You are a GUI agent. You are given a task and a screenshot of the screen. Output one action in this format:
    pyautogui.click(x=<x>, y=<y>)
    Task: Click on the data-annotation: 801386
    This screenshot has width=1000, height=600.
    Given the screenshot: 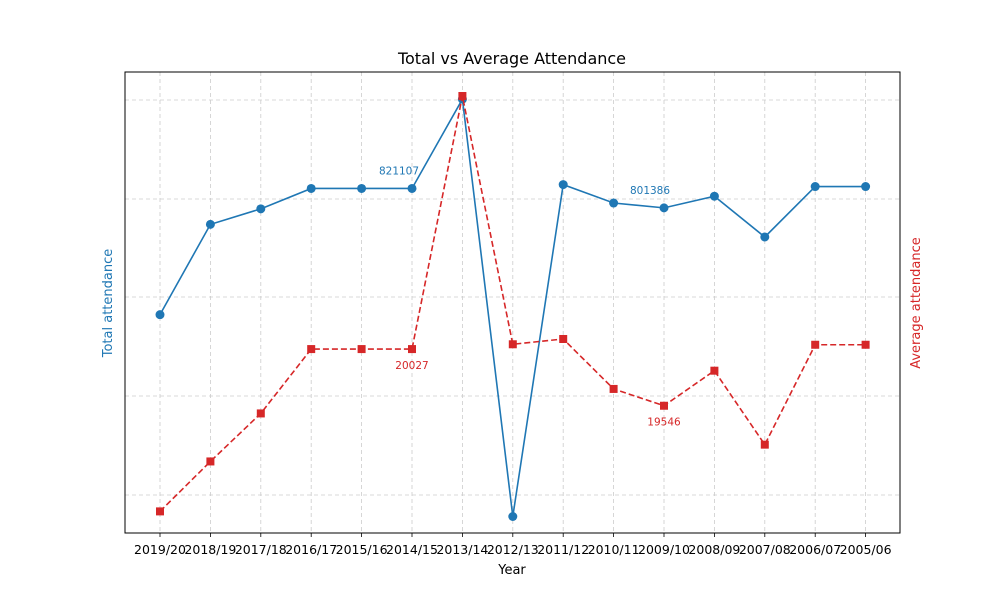 What is the action you would take?
    pyautogui.click(x=650, y=191)
    